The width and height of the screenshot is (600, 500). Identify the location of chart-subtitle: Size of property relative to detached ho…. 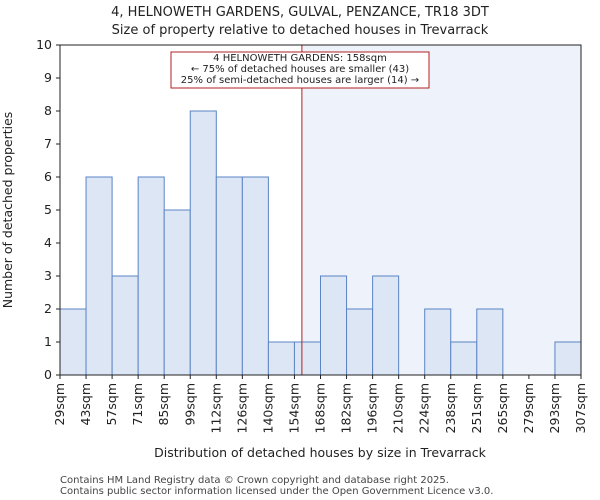
(300, 30).